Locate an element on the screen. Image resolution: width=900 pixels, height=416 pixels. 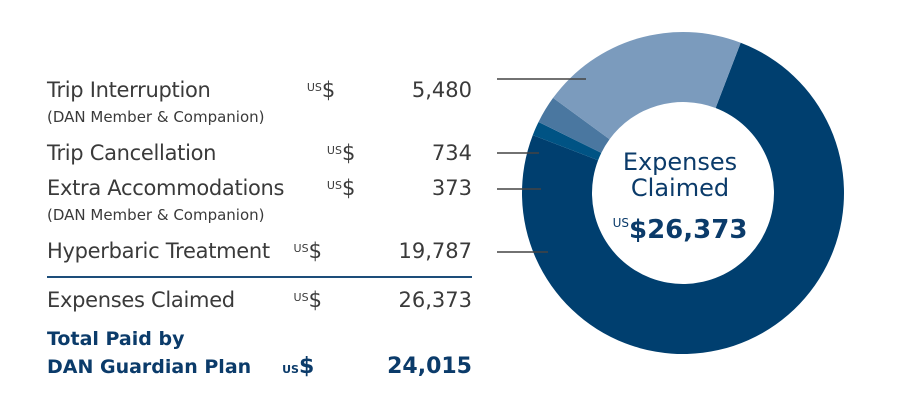
amount: US$ 19,787 is located at coordinates (382, 251).